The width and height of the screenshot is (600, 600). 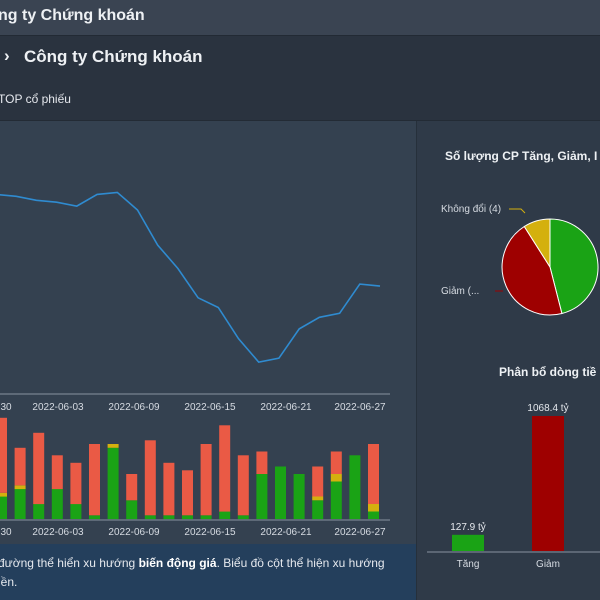 What do you see at coordinates (35, 99) in the screenshot?
I see `tab-top-stocks: TOP cổ phiếu` at bounding box center [35, 99].